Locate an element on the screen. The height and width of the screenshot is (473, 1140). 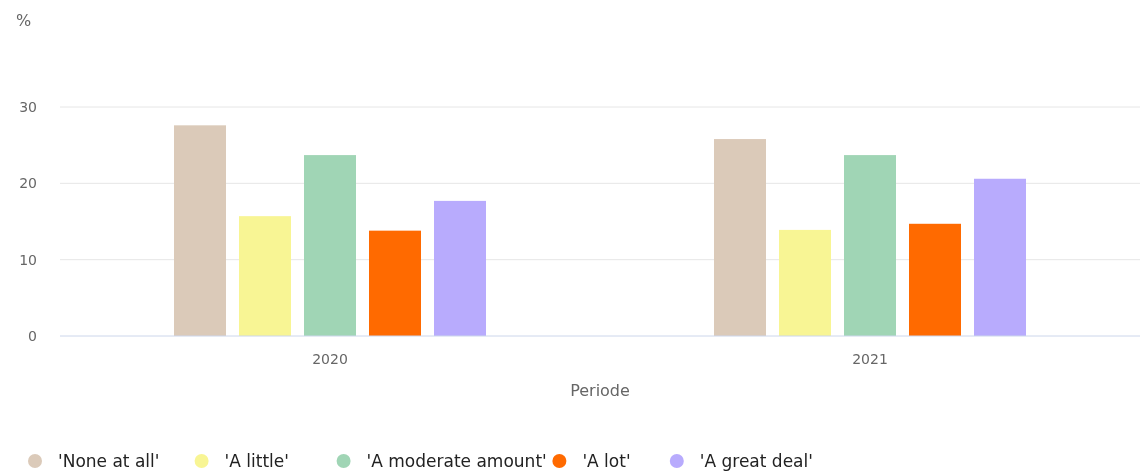
y-tick-label: 10 is located at coordinates (28, 259).